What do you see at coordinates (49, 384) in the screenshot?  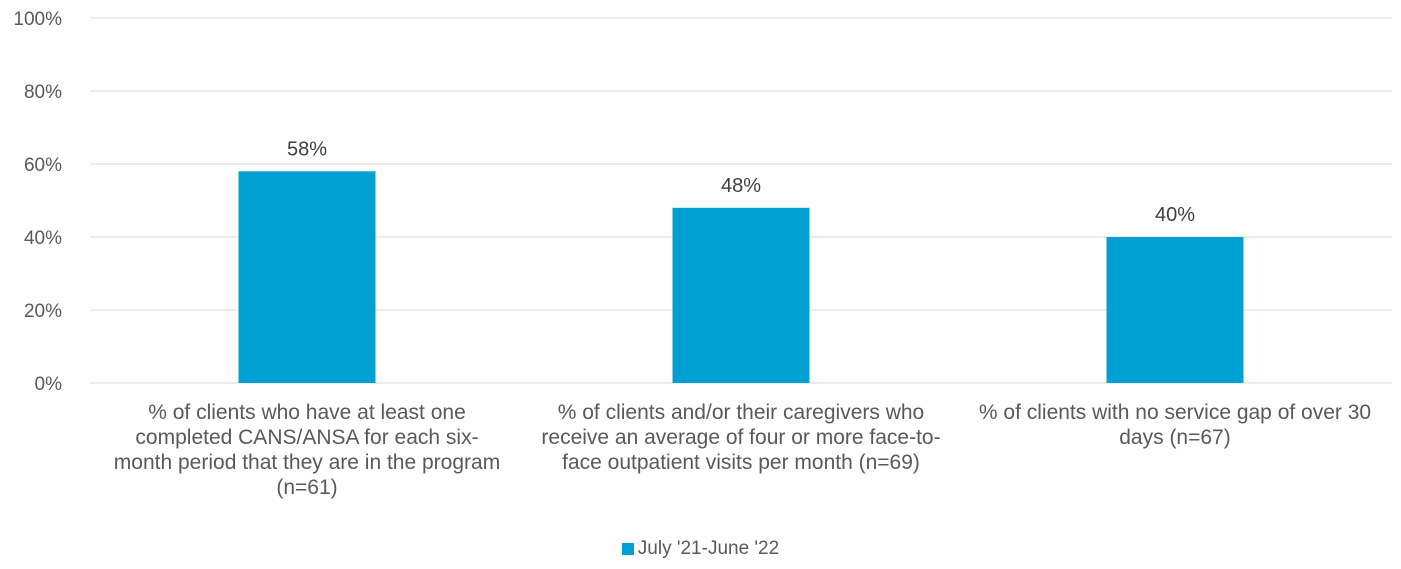 I see `y-tick-label: 0%` at bounding box center [49, 384].